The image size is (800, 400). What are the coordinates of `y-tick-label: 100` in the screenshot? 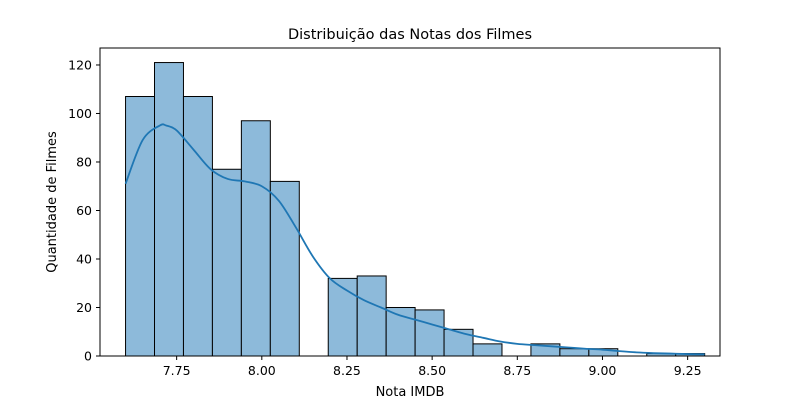 It's located at (80, 113).